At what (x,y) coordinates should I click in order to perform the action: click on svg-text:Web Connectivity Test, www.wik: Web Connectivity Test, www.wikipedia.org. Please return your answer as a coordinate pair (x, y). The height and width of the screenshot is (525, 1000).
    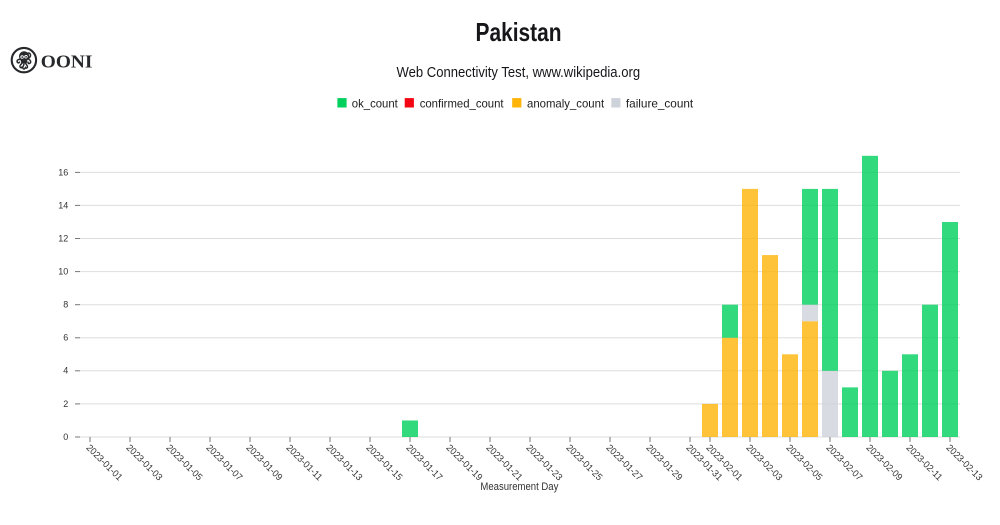
    Looking at the image, I should click on (519, 72).